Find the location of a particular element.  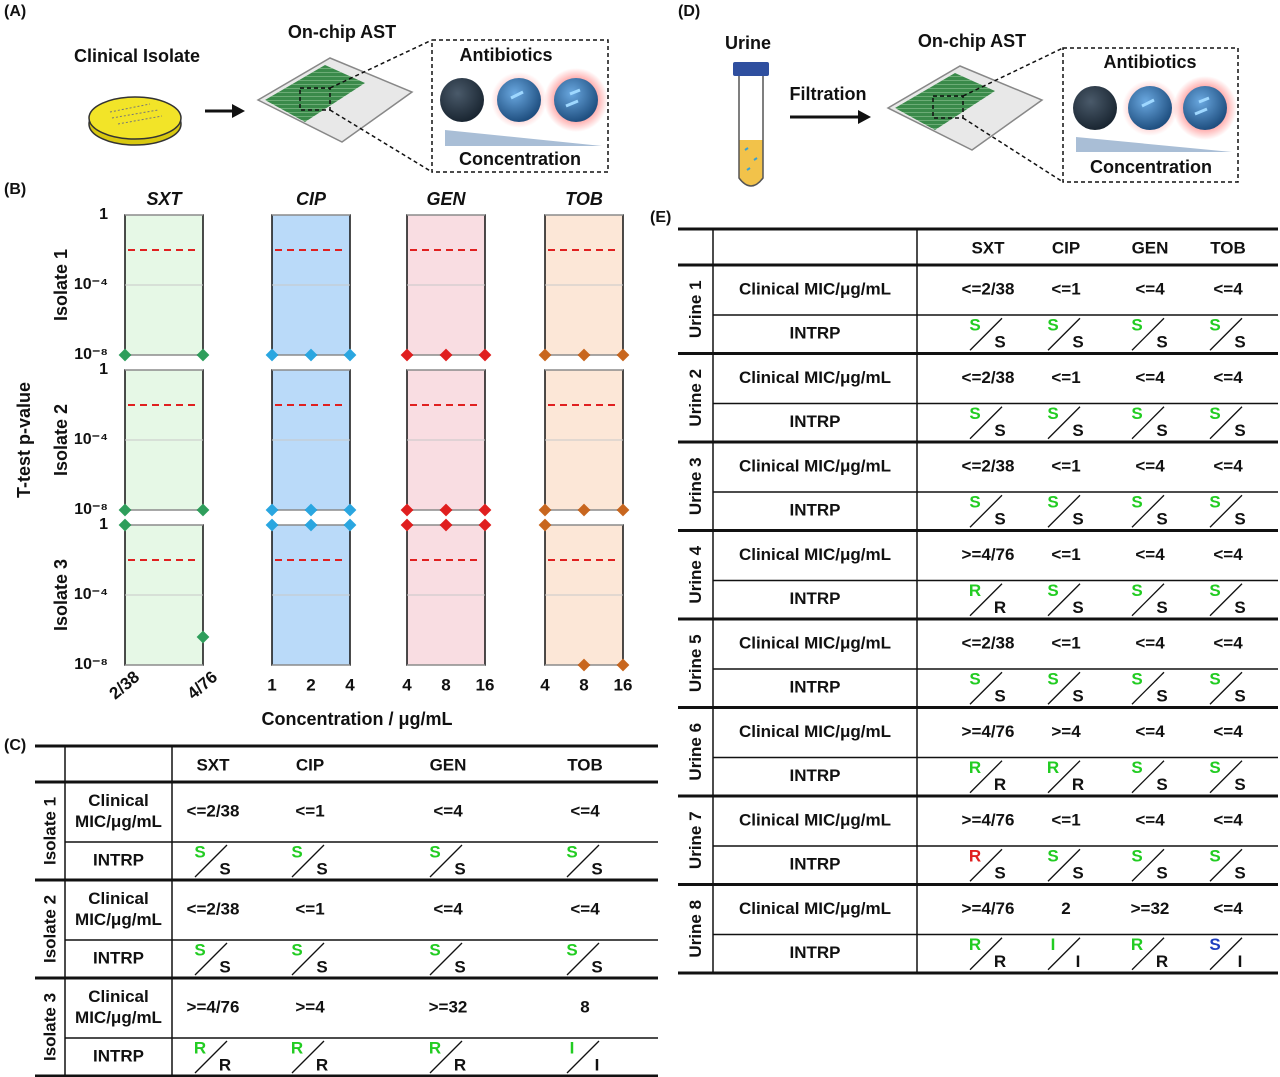

row-label: Isolate 1 is located at coordinates (61, 285).